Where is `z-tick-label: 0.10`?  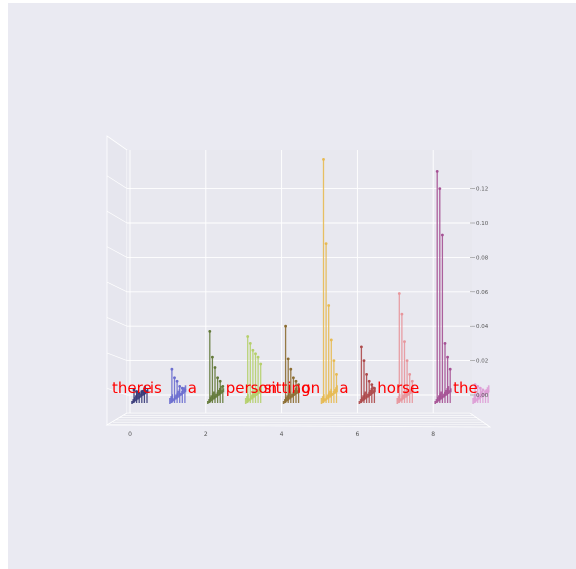 z-tick-label: 0.10 is located at coordinates (482, 224).